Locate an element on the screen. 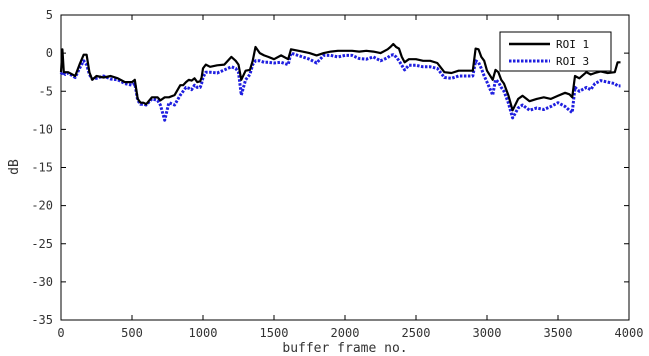  x-tick-label: 4000 is located at coordinates (629, 333).